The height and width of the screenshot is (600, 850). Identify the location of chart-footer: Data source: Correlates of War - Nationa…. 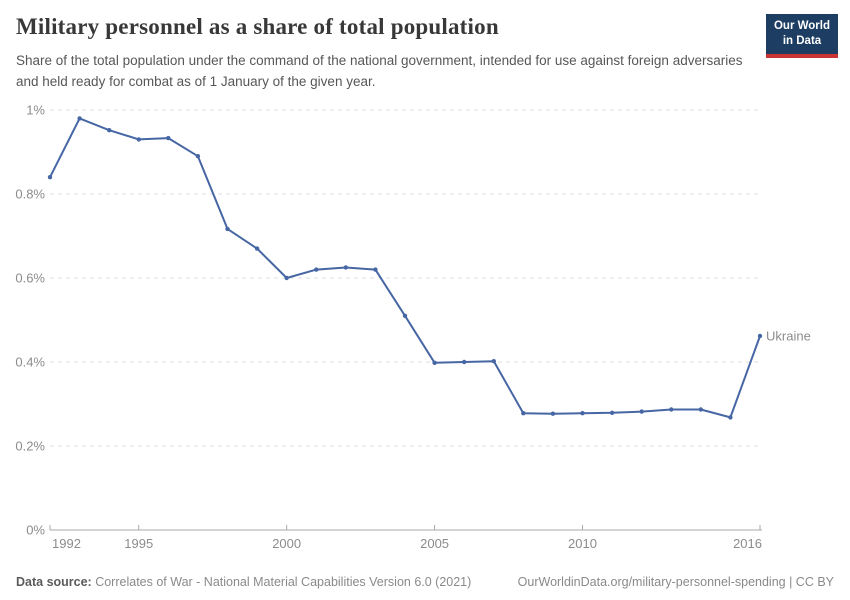
(425, 582).